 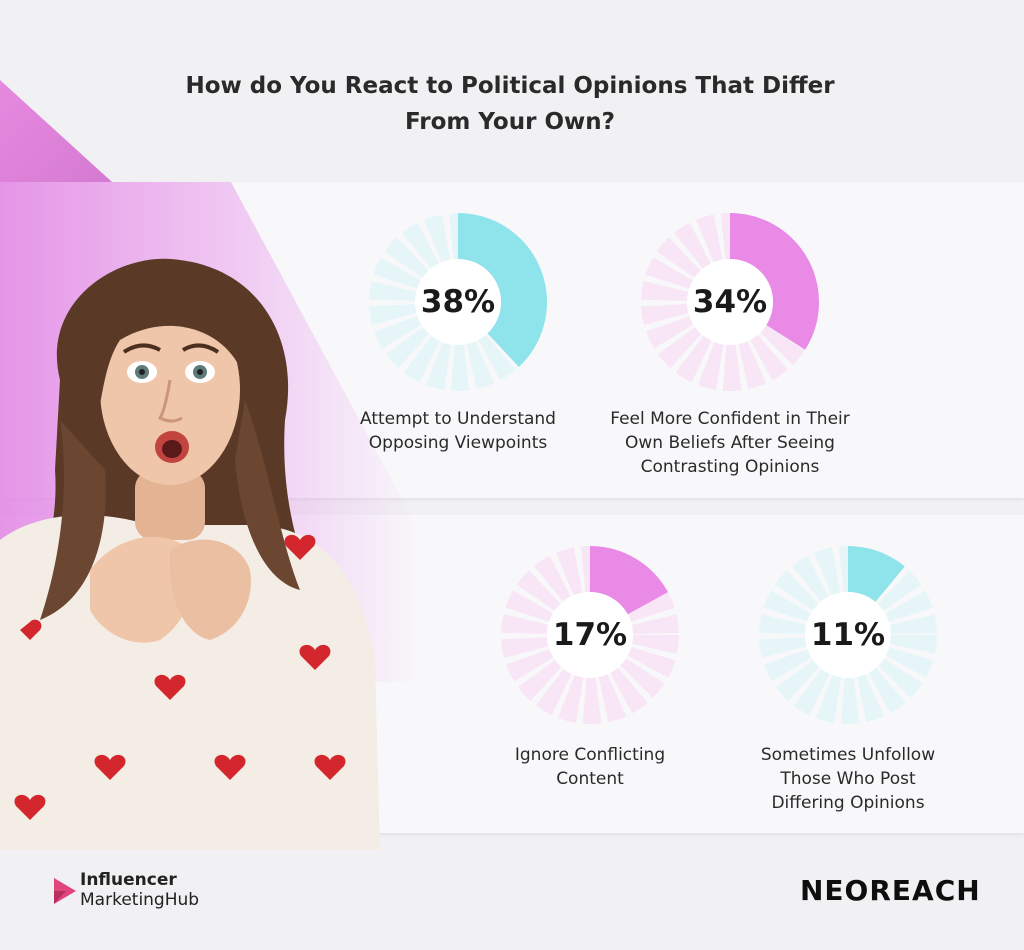 I want to click on caption-line: Sometimes Unfollow, so click(x=848, y=755).